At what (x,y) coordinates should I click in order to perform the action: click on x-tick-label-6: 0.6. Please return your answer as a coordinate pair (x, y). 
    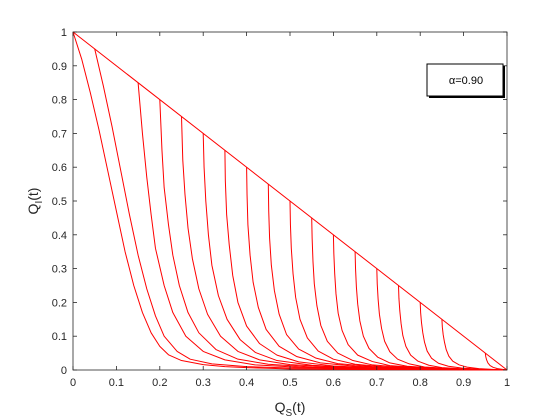
    Looking at the image, I should click on (333, 383).